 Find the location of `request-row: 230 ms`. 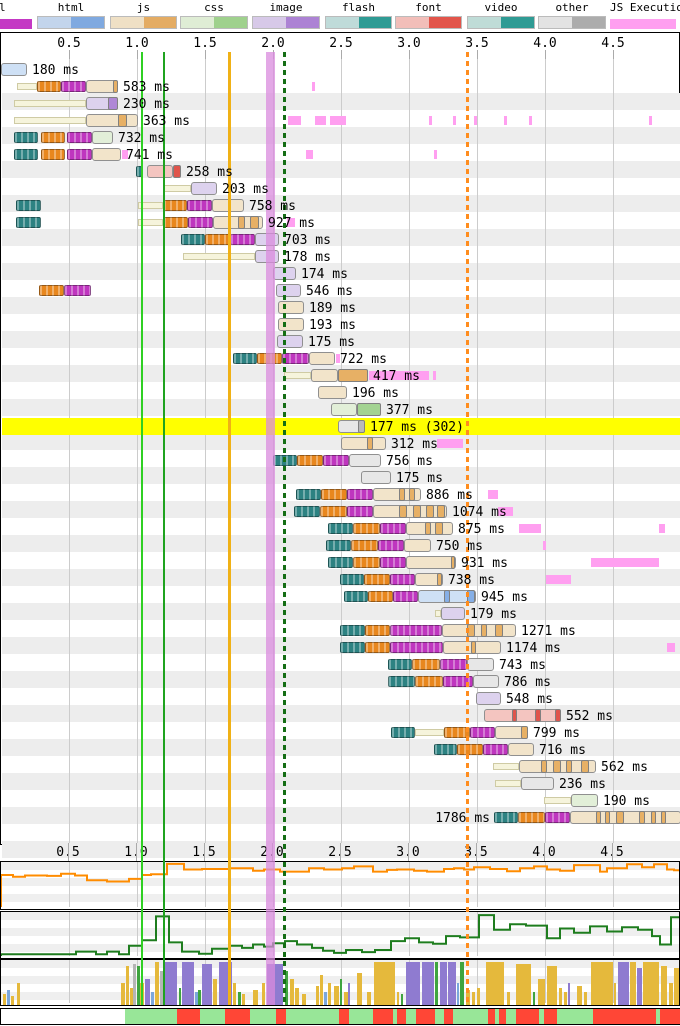

request-row: 230 ms is located at coordinates (340, 103).